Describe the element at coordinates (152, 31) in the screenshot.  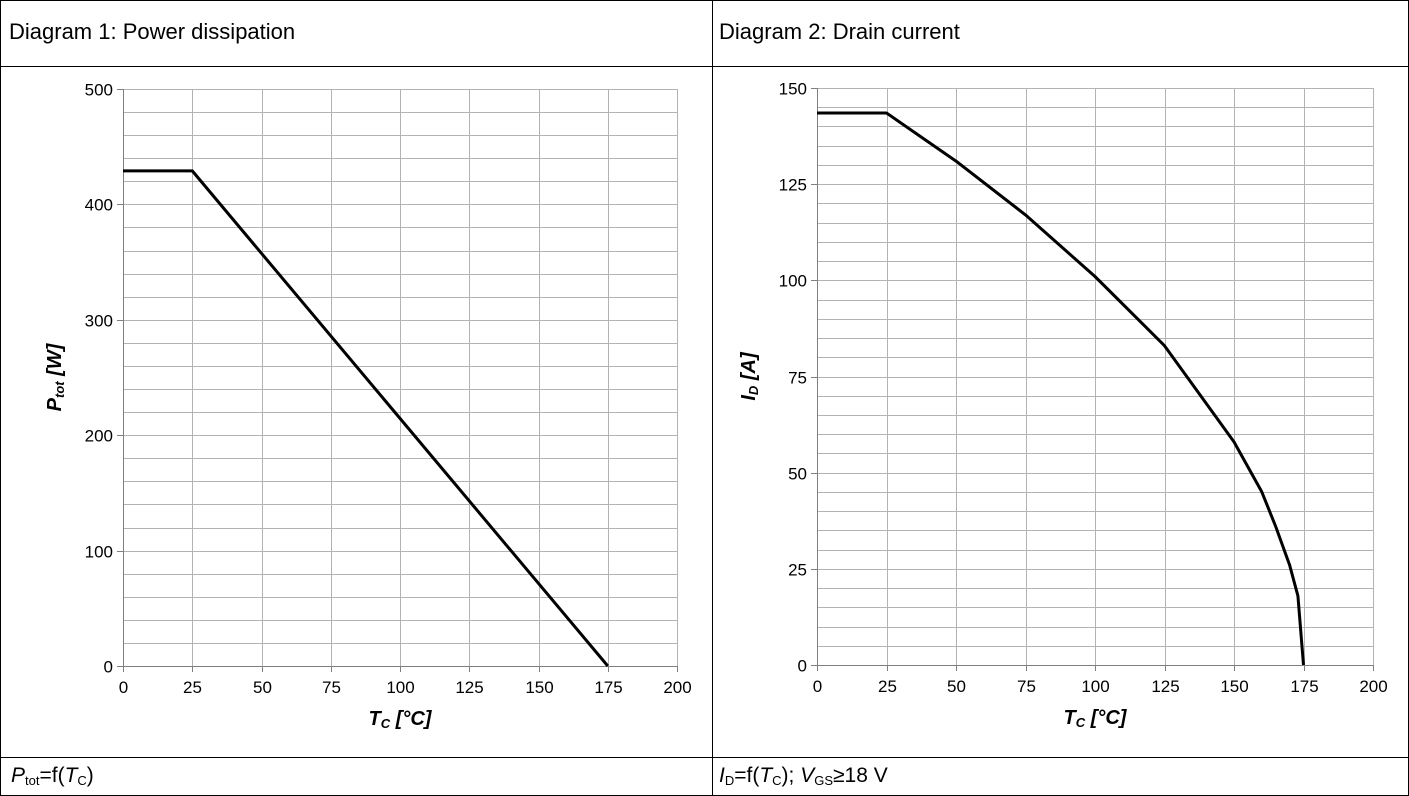
I see `panel-1-title: Diagram 1: Power dissipation` at that location.